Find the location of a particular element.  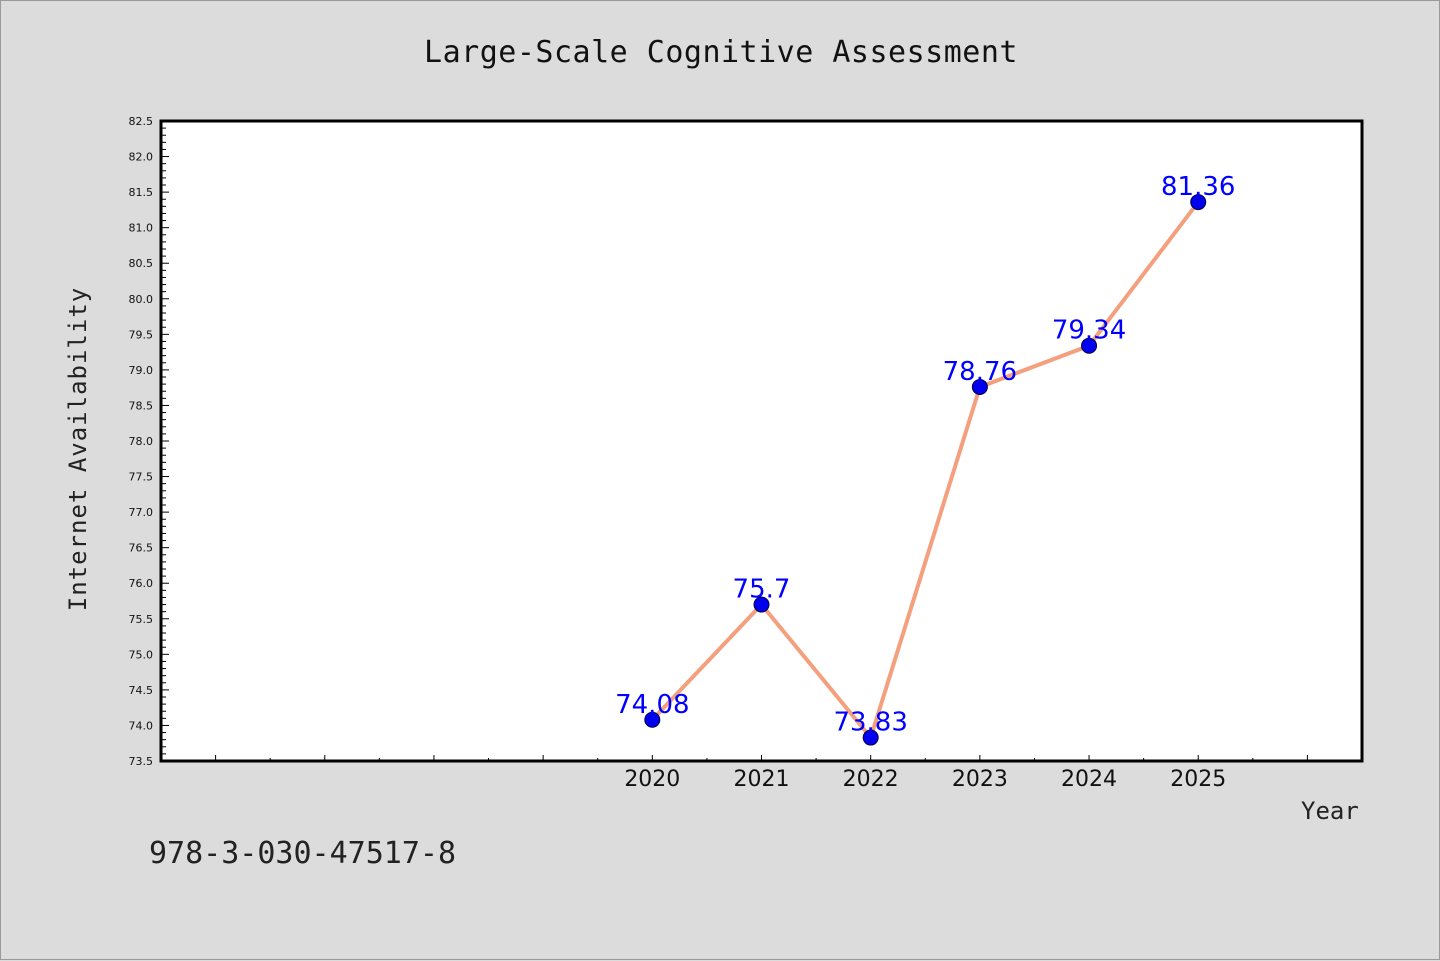

data-label: 75.7 is located at coordinates (762, 590).